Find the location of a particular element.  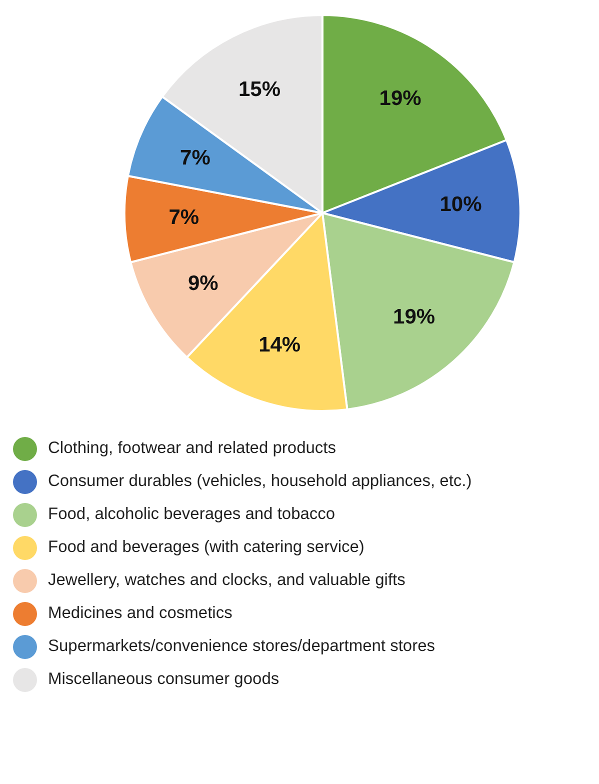

legend-label: Supermarkets/convenience stores/department stores is located at coordinates (242, 646).